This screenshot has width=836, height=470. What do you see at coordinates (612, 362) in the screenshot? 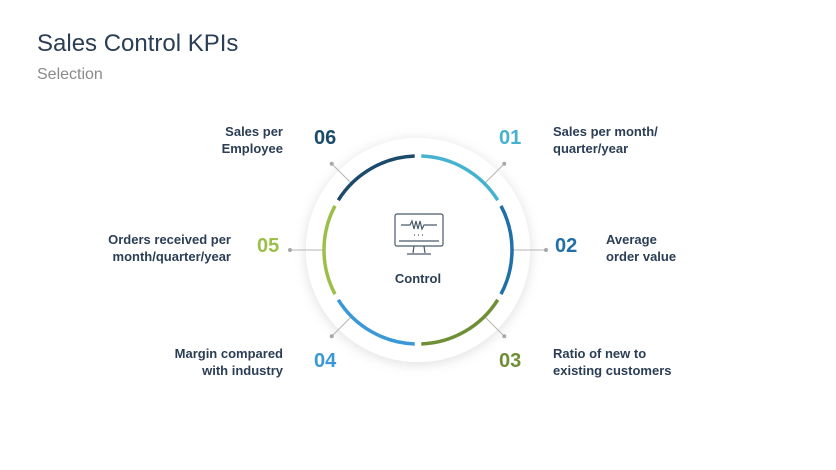
I see `kpi-label-03: Ratio of new to existing customers` at bounding box center [612, 362].